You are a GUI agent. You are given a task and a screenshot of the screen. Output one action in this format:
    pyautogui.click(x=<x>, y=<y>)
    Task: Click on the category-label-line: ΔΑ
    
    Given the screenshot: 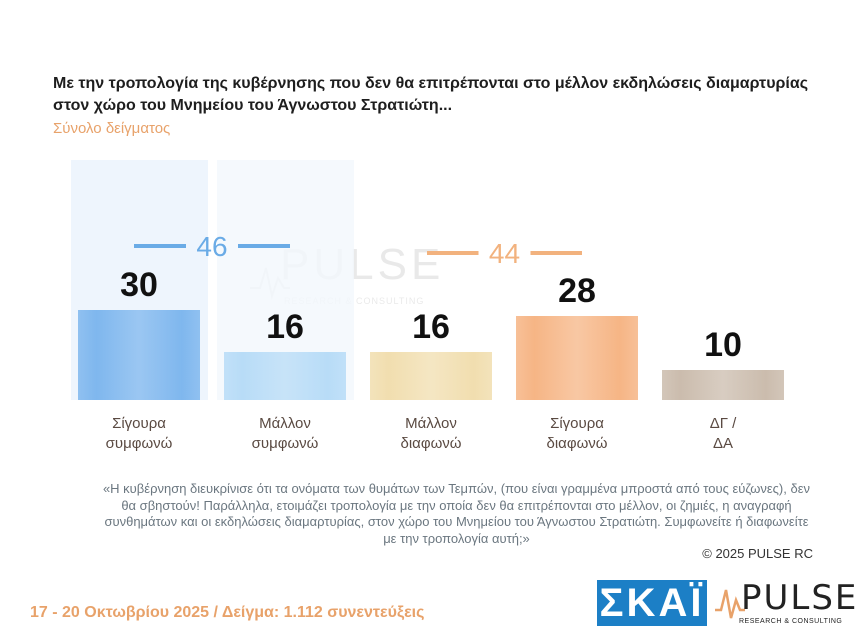 What is the action you would take?
    pyautogui.click(x=723, y=443)
    